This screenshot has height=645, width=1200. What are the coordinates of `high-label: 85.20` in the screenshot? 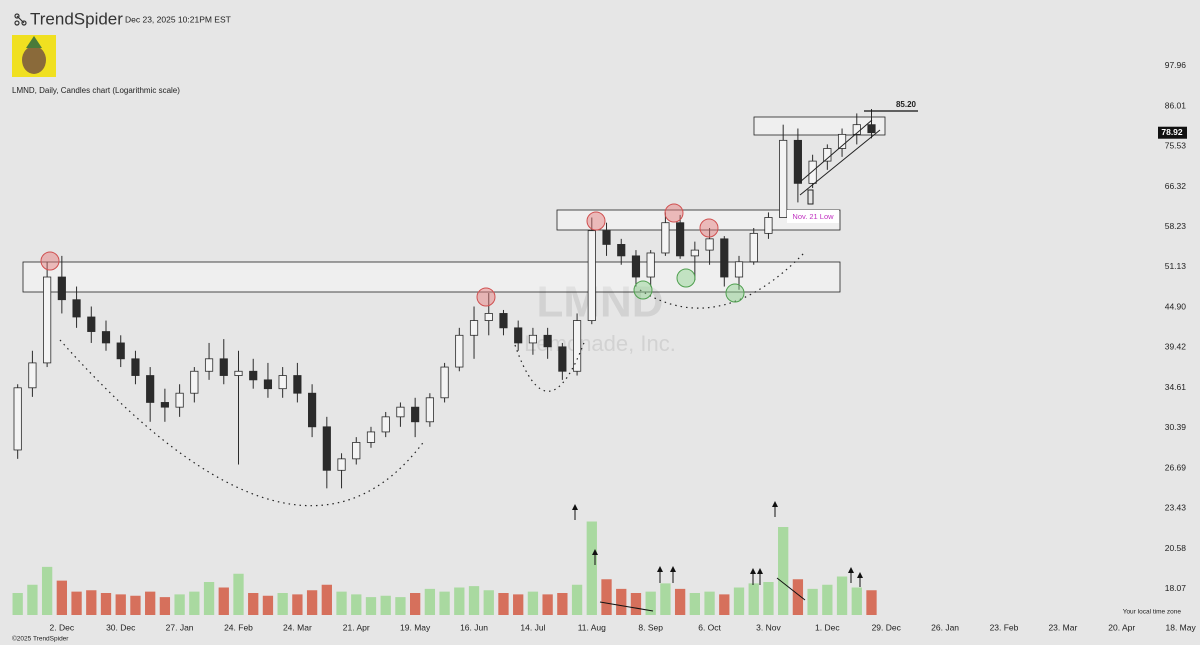 It's located at (906, 104).